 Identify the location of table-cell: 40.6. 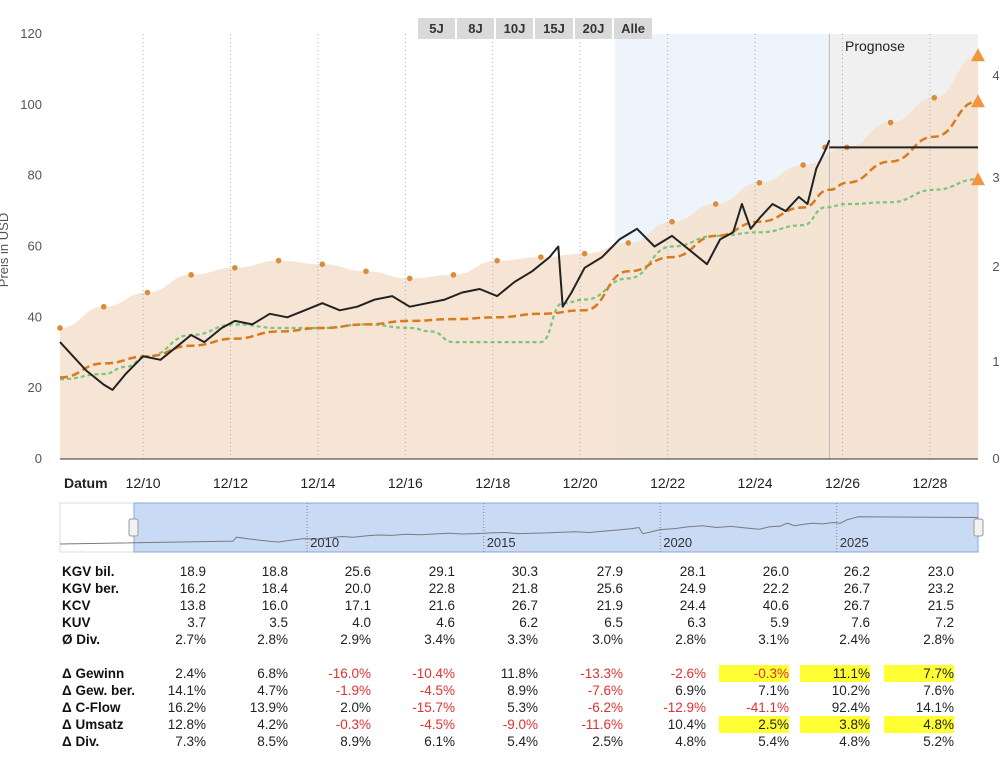
(775, 605).